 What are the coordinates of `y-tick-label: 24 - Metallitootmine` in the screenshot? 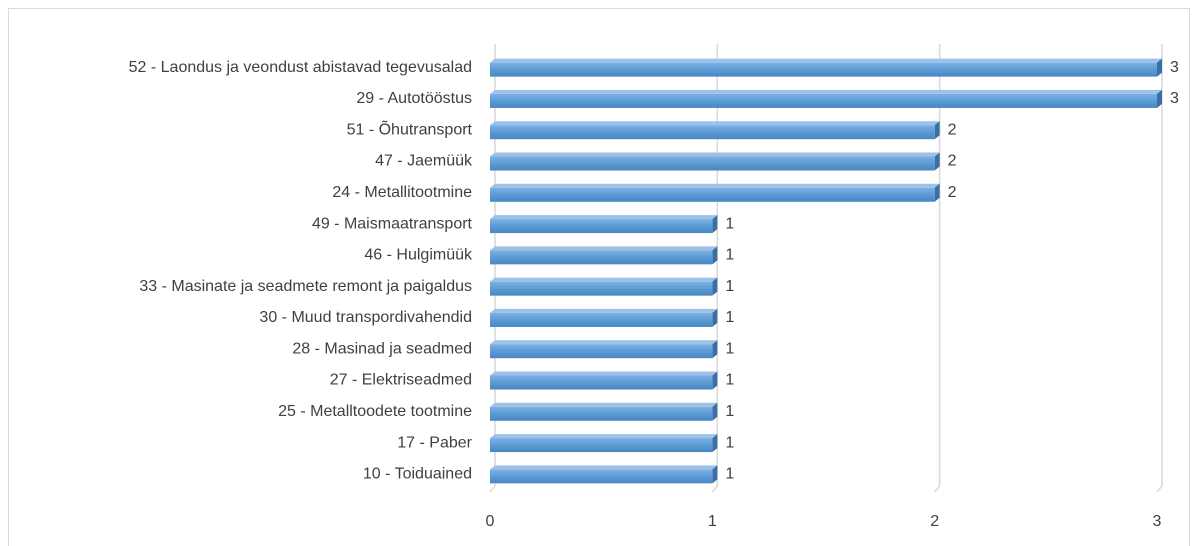 It's located at (402, 192).